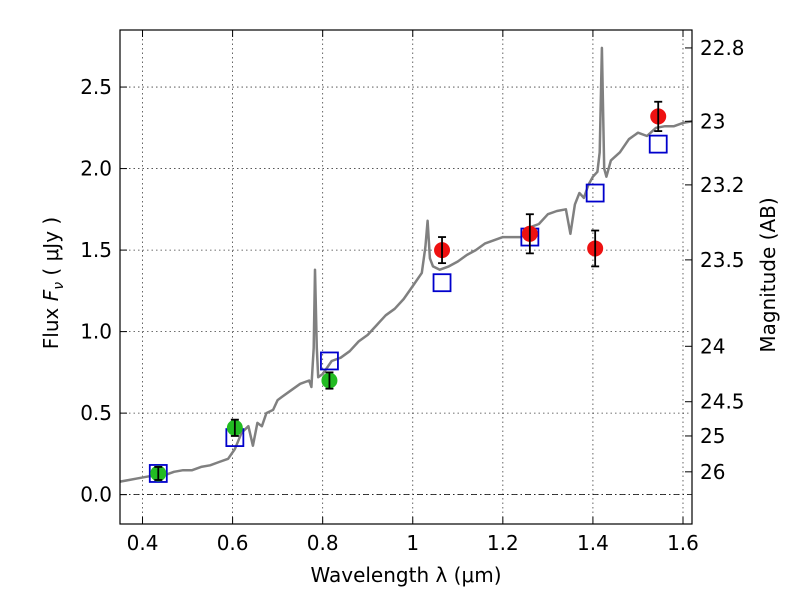 The image size is (800, 600). I want to click on x-tick-label: 0.4, so click(143, 543).